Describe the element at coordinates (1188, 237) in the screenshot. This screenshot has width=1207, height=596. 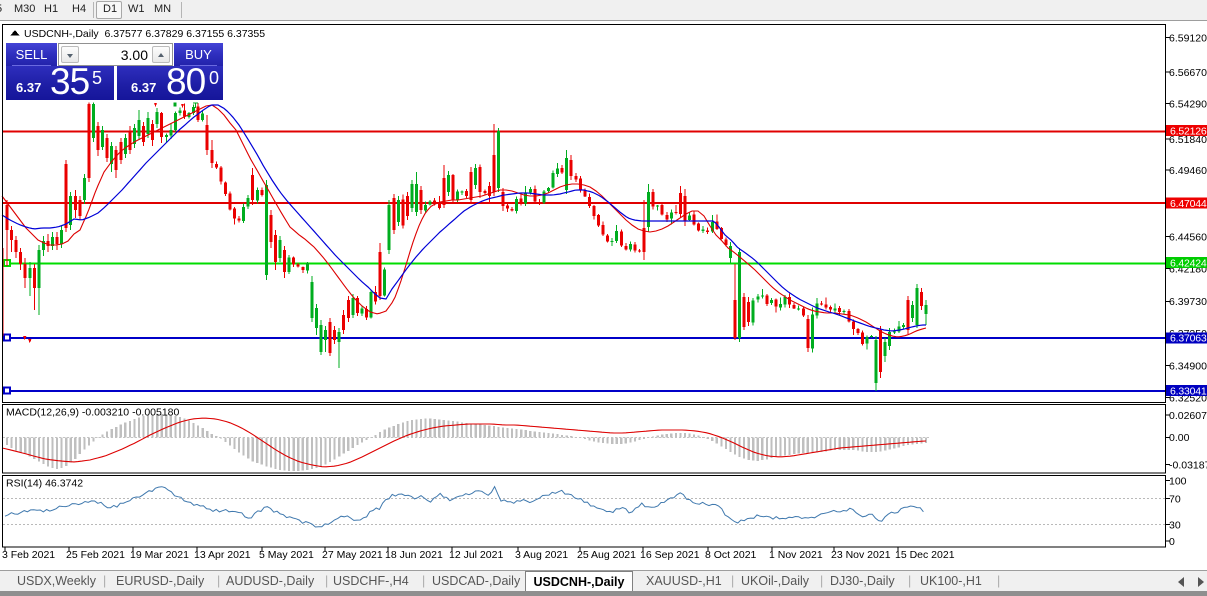
I see `svg-text: 6.44560` at that location.